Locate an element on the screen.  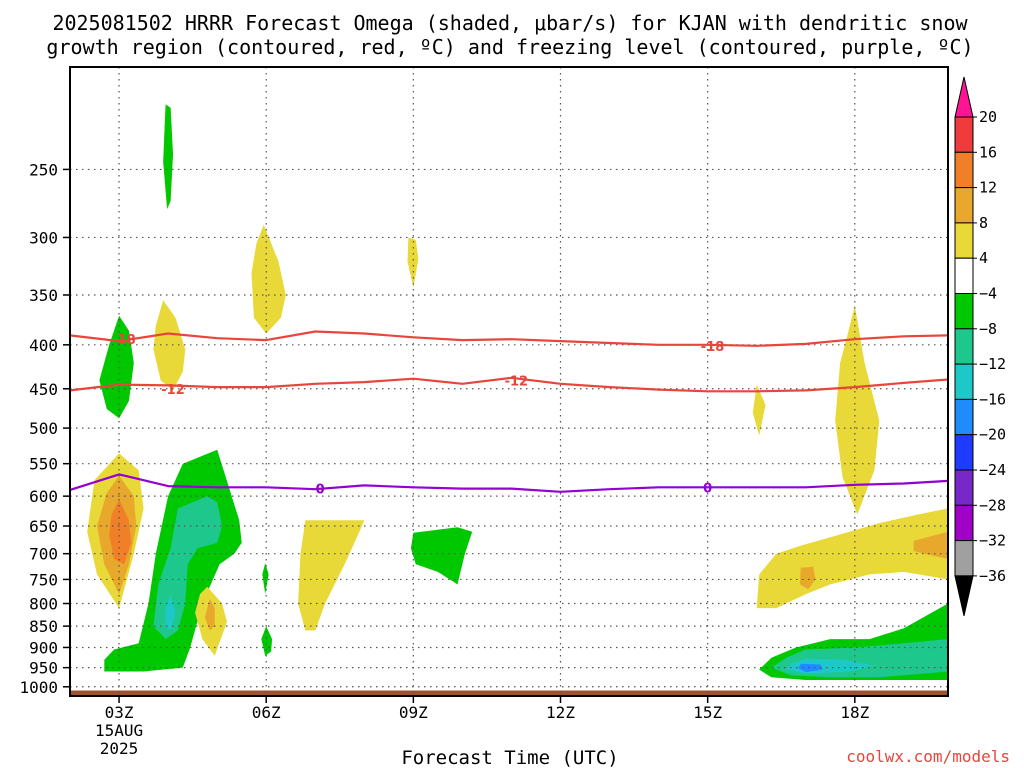
colorbar-label: 20 is located at coordinates (988, 117).